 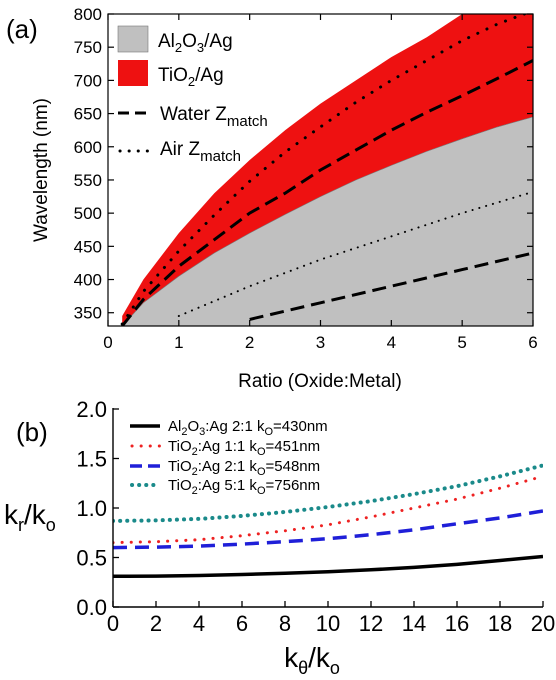 I want to click on series-tio2-2to1-line, so click(x=328, y=529).